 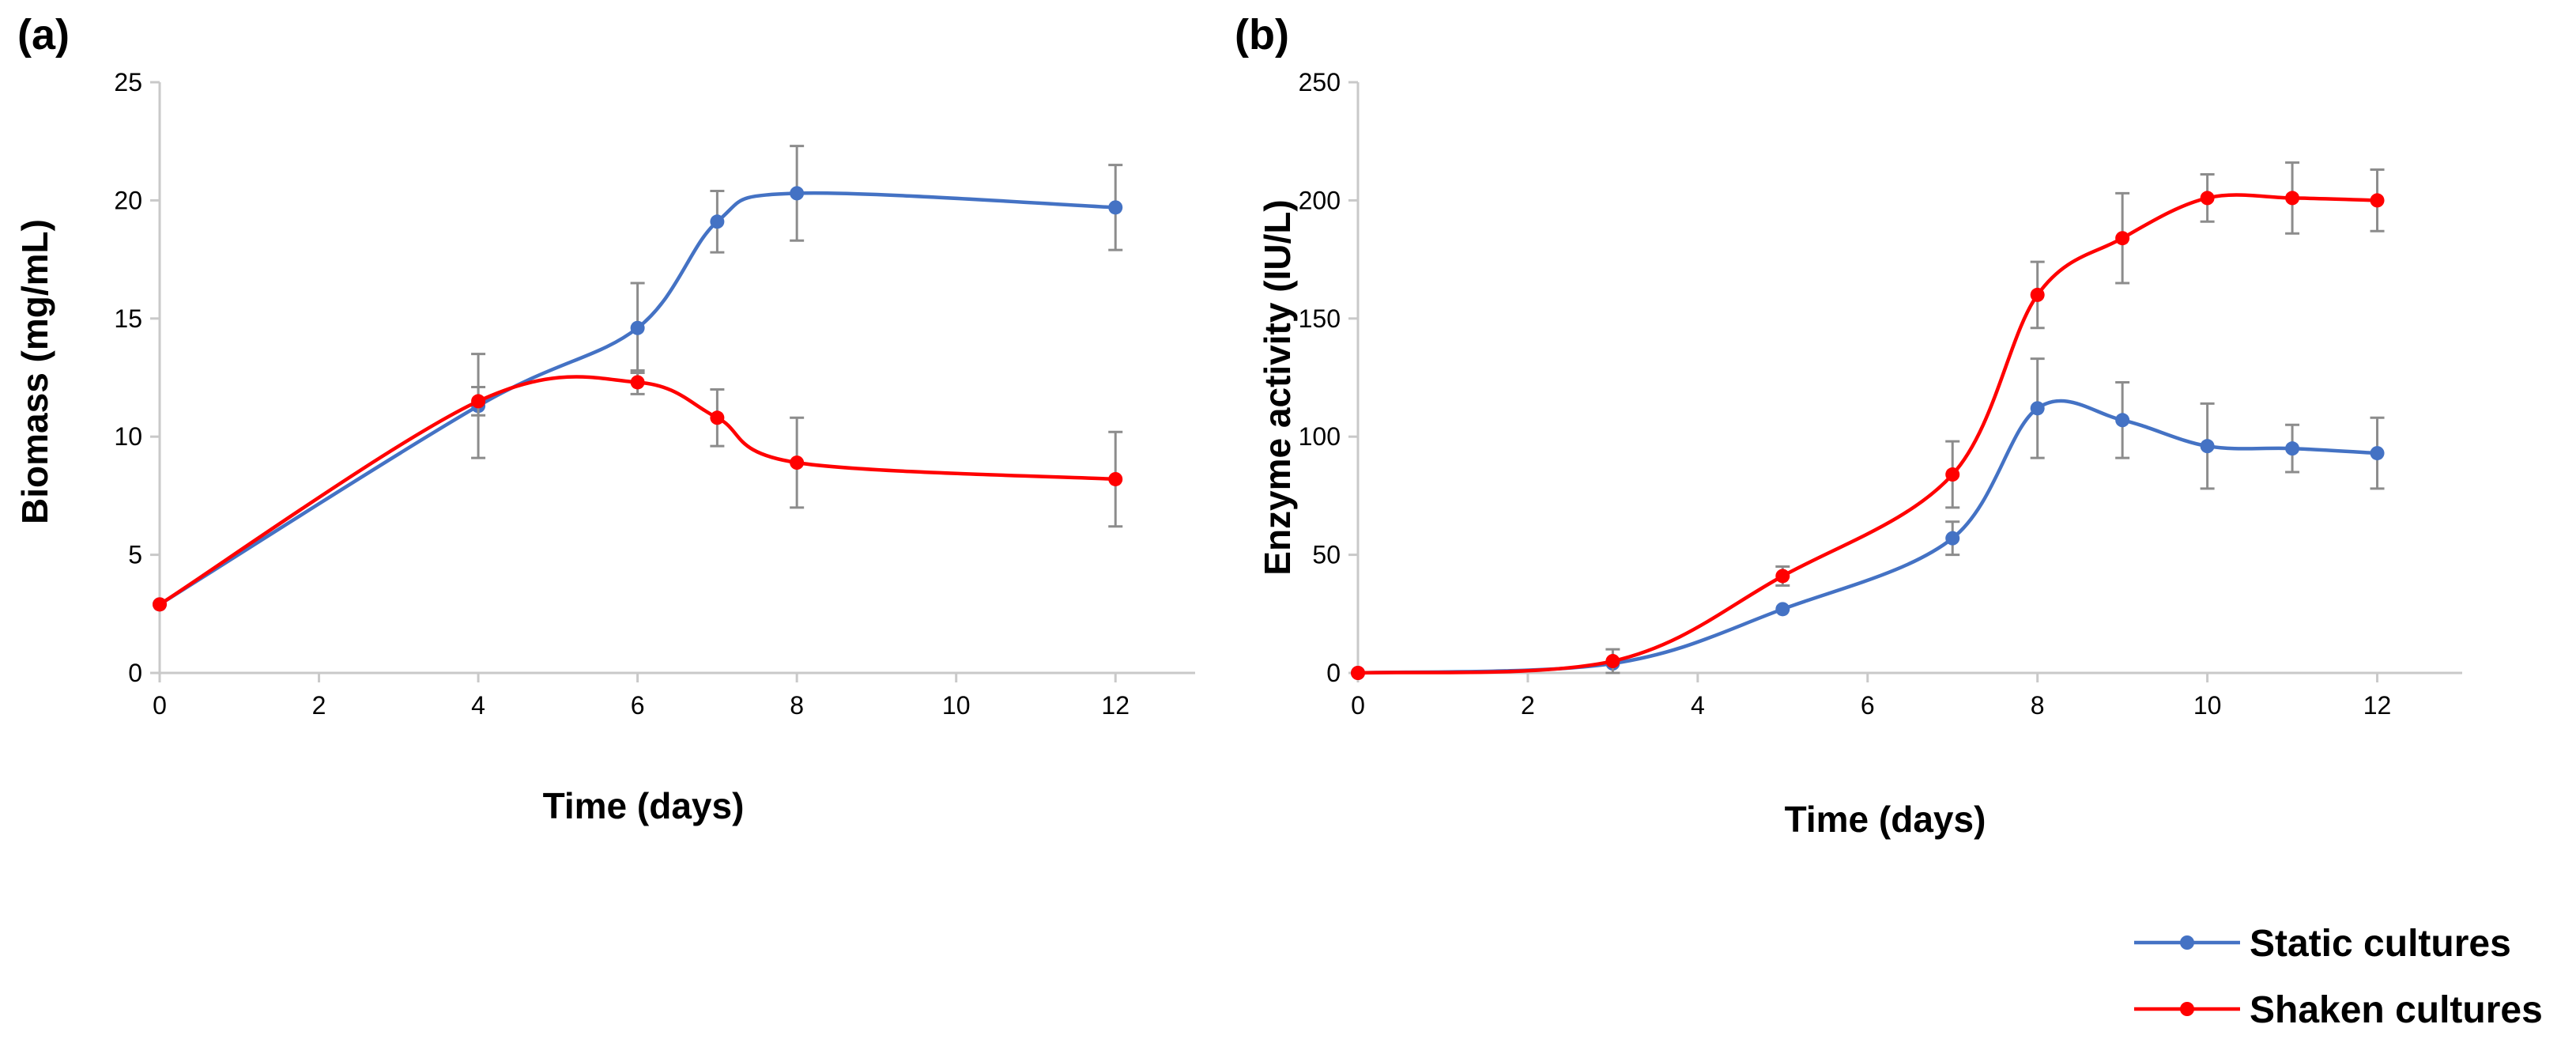 What do you see at coordinates (128, 318) in the screenshot?
I see `y-tick-label-a: 15` at bounding box center [128, 318].